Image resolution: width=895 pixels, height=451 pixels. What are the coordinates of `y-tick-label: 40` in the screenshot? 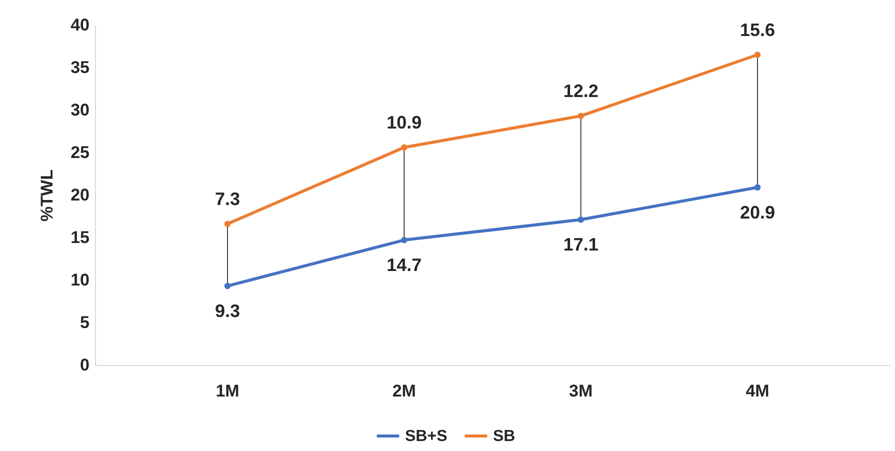 It's located at (80, 25).